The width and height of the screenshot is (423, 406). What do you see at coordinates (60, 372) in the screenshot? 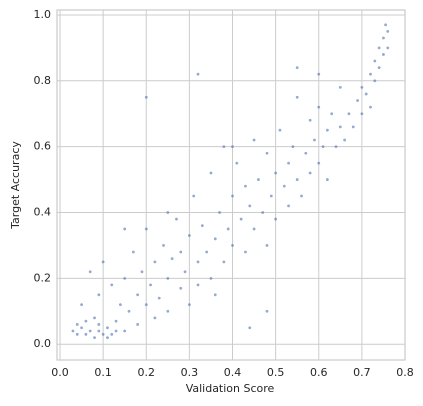
I see `x-tick-label: 0.0` at bounding box center [60, 372].